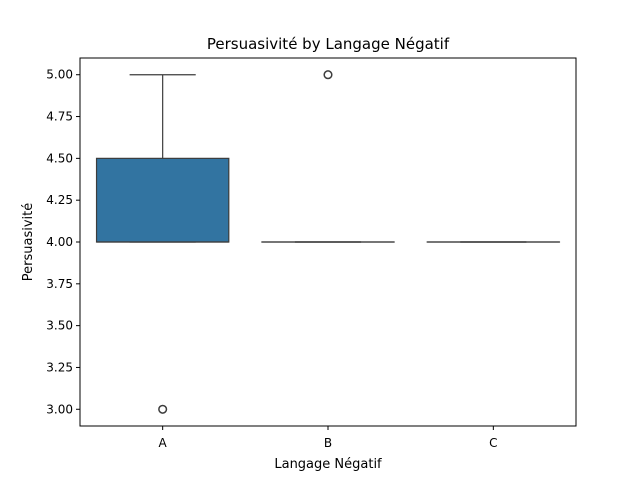 The image size is (640, 480). Describe the element at coordinates (328, 156) in the screenshot. I see `box-group-b` at that location.